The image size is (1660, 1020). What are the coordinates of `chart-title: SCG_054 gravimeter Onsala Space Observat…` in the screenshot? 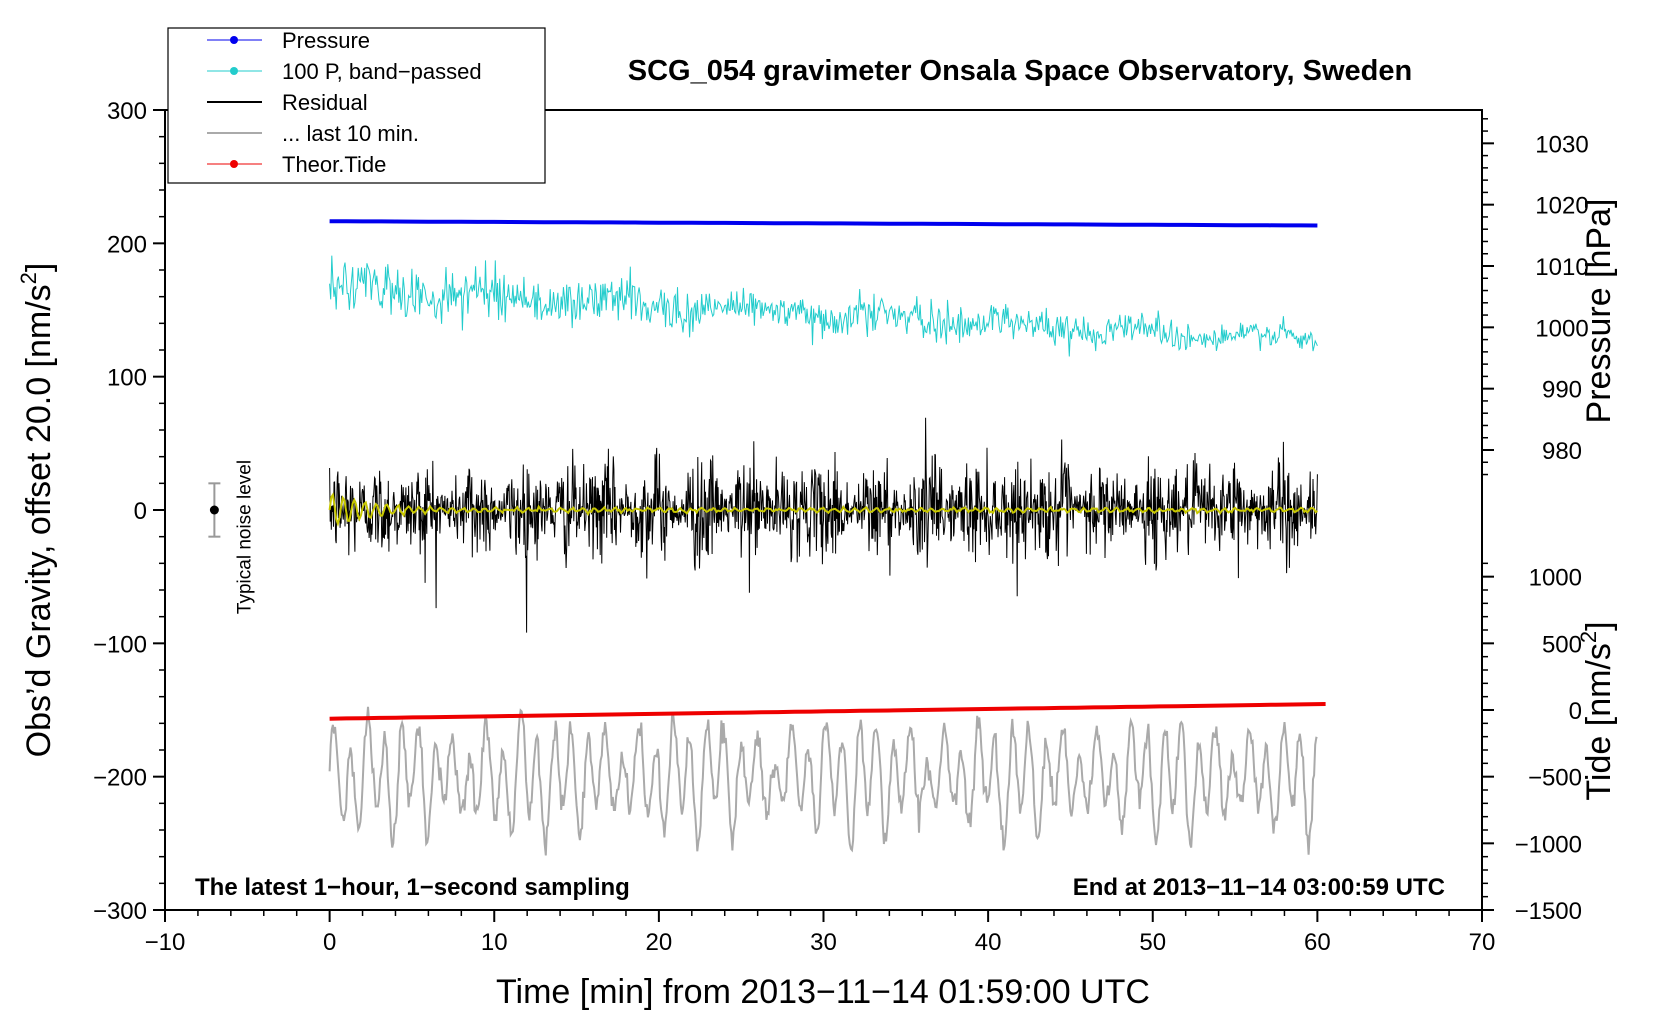 It's located at (1020, 71).